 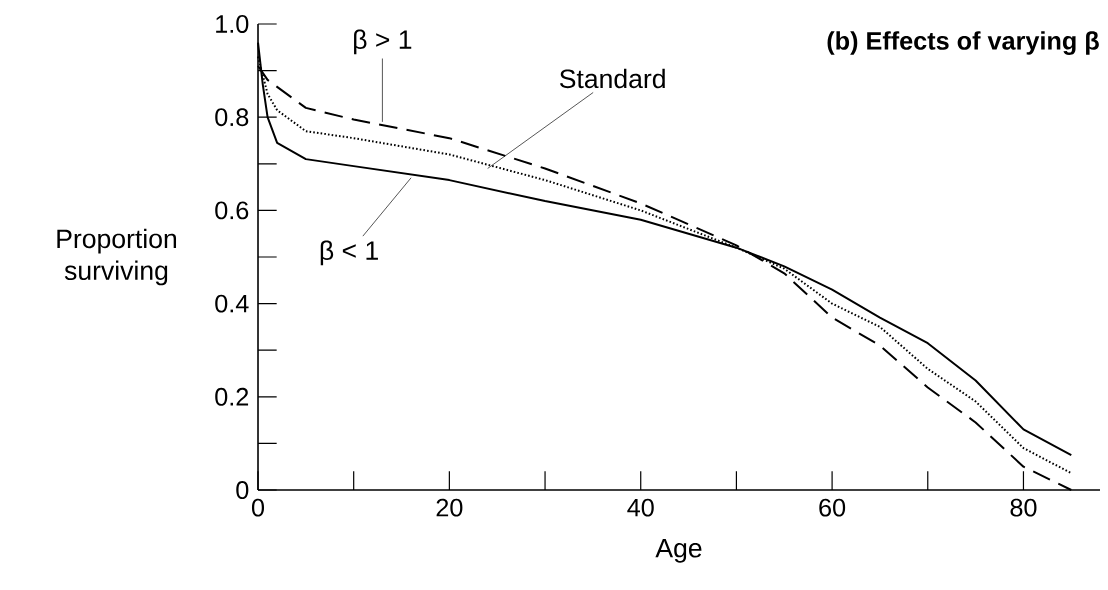 What do you see at coordinates (678, 550) in the screenshot?
I see `x-axis-title: Age` at bounding box center [678, 550].